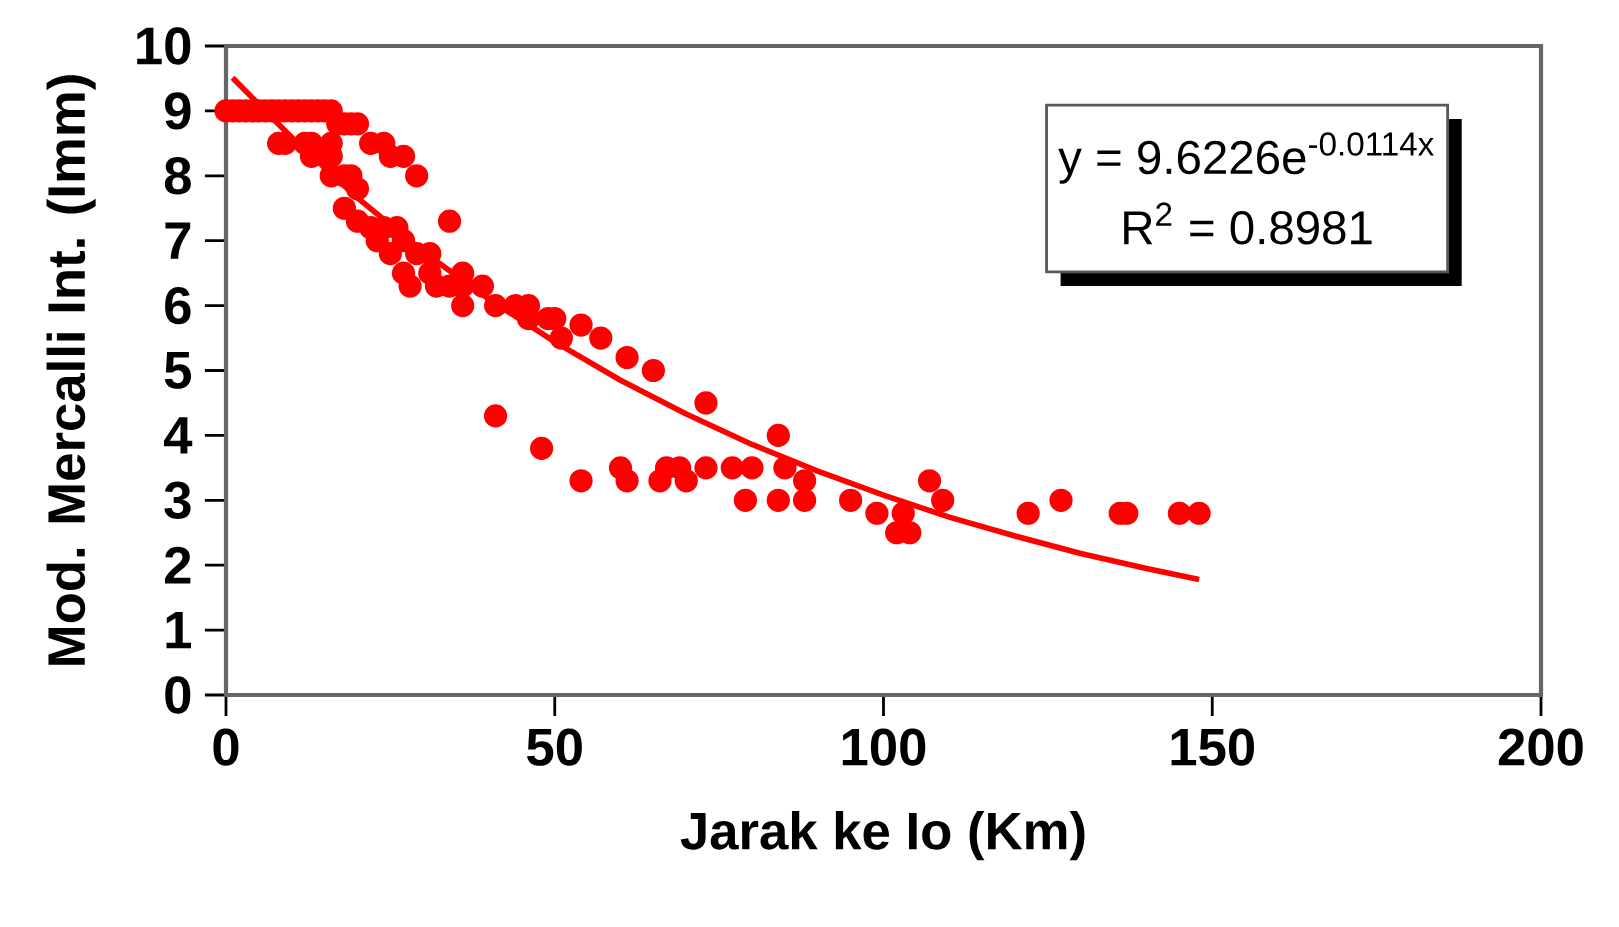  Describe the element at coordinates (177, 565) in the screenshot. I see `y-tick-label: 2` at that location.